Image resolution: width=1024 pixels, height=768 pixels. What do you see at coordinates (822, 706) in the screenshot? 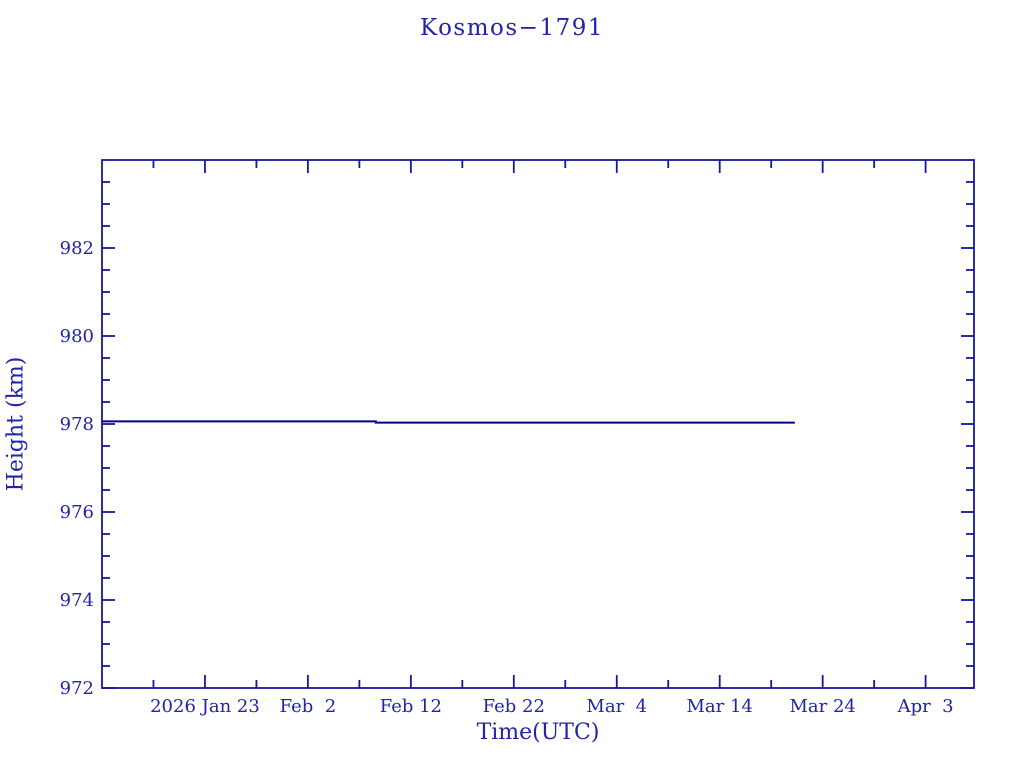
I see `x-tick-label: Mar 24` at bounding box center [822, 706].